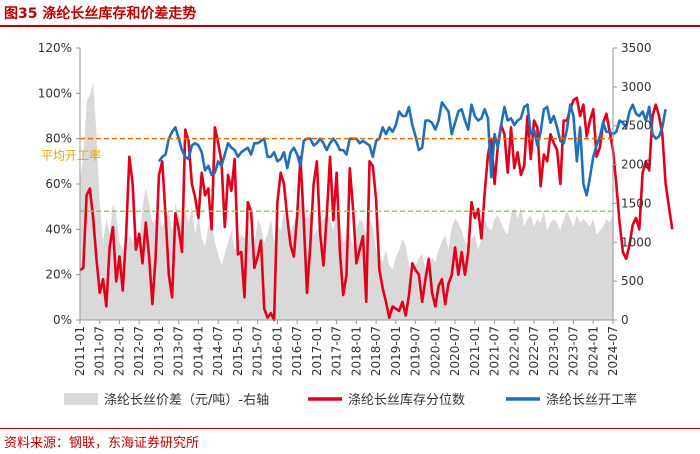 The height and width of the screenshot is (454, 700). What do you see at coordinates (435, 351) in the screenshot?
I see `x-tick-label: 2020-01` at bounding box center [435, 351].